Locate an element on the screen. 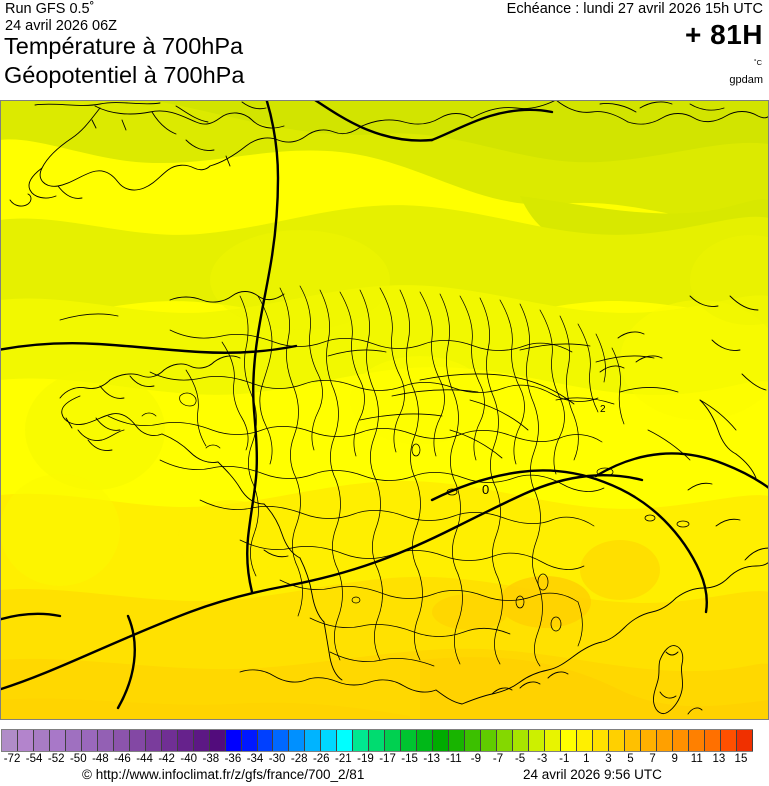 The image size is (769, 786). colorbar-tick-label: -26 is located at coordinates (321, 759).